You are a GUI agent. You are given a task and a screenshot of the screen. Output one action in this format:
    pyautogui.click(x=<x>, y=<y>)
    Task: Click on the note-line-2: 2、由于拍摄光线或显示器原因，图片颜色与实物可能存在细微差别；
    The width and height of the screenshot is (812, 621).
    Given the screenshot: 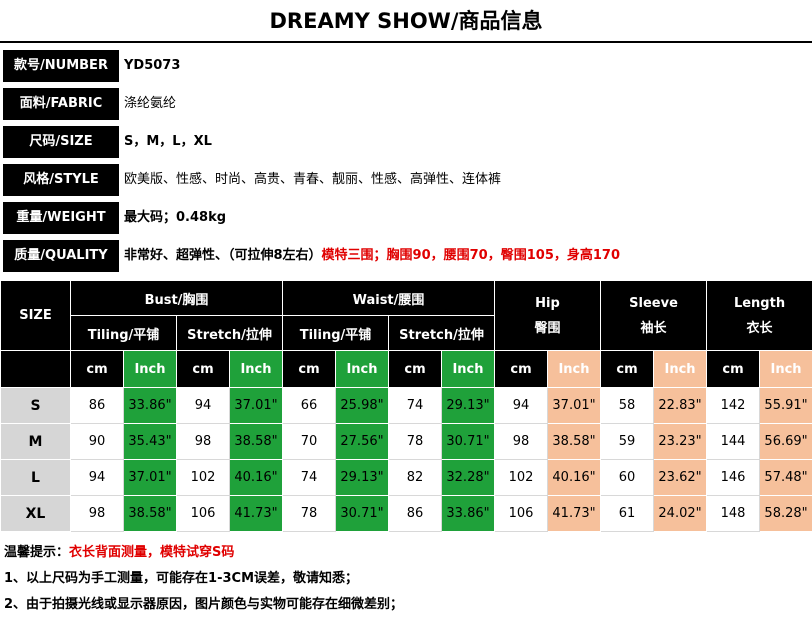 What is the action you would take?
    pyautogui.click(x=204, y=604)
    